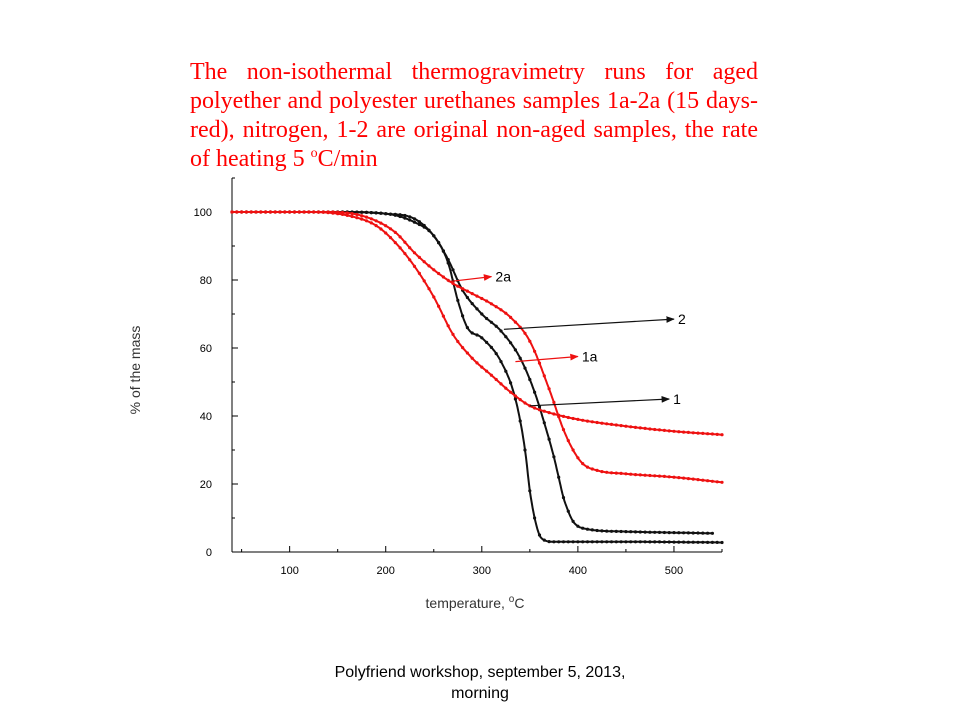 The height and width of the screenshot is (720, 960). Describe the element at coordinates (547, 358) in the screenshot. I see `annotation-arrow` at that location.